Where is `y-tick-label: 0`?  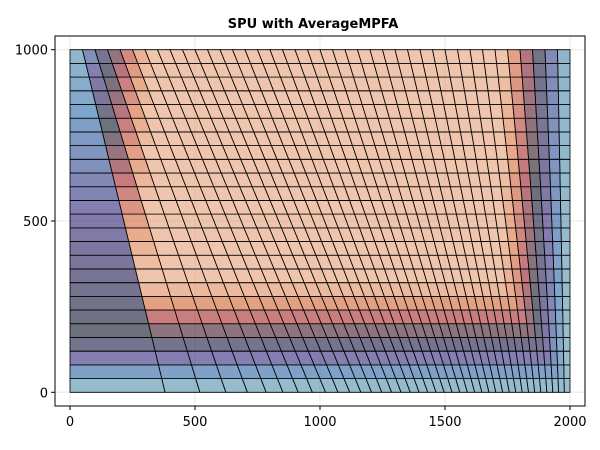 y-tick-label: 0 is located at coordinates (44, 393).